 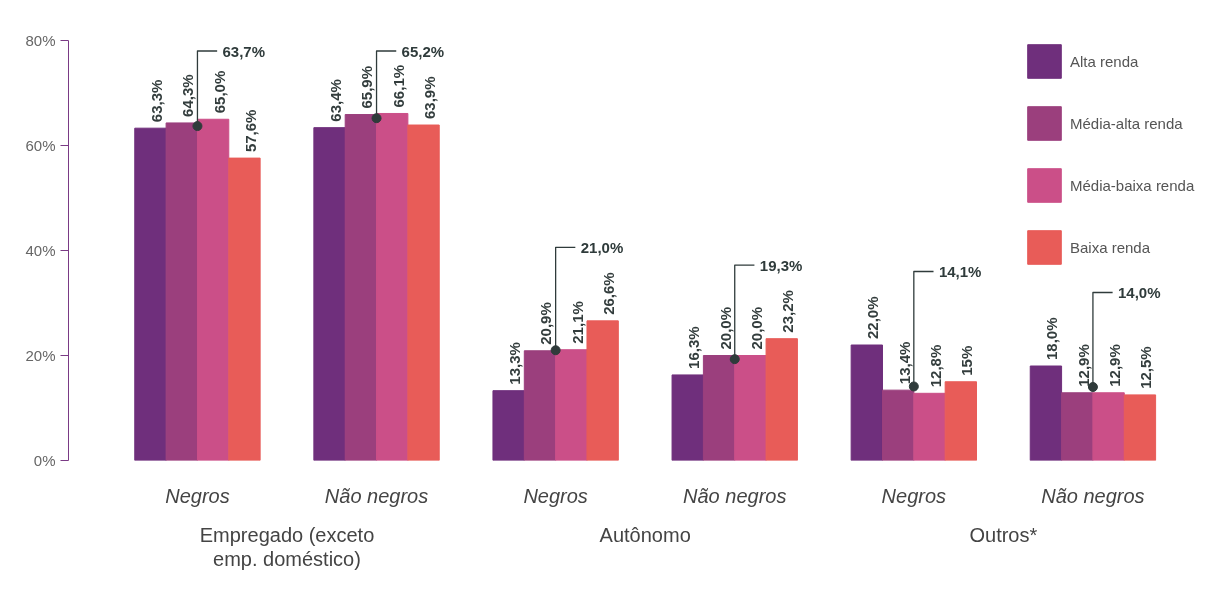 I want to click on data-label: 63,7%, so click(x=244, y=51).